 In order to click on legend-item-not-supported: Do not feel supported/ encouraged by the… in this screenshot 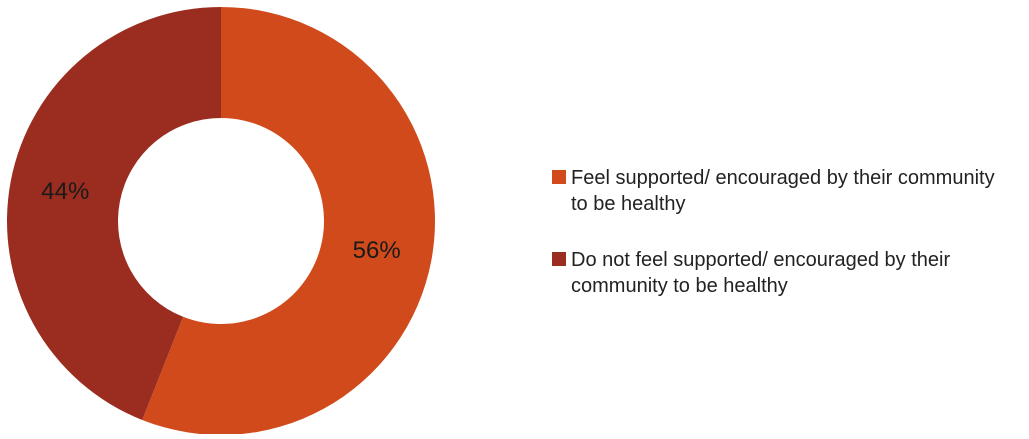, I will do `click(787, 273)`.